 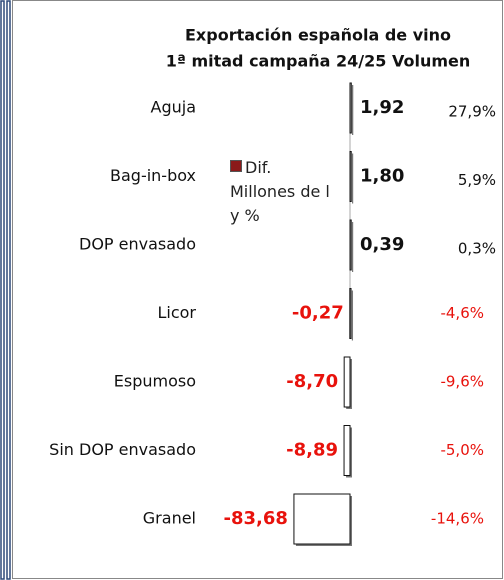 I want to click on change-label: -4,6%, so click(x=462, y=313).